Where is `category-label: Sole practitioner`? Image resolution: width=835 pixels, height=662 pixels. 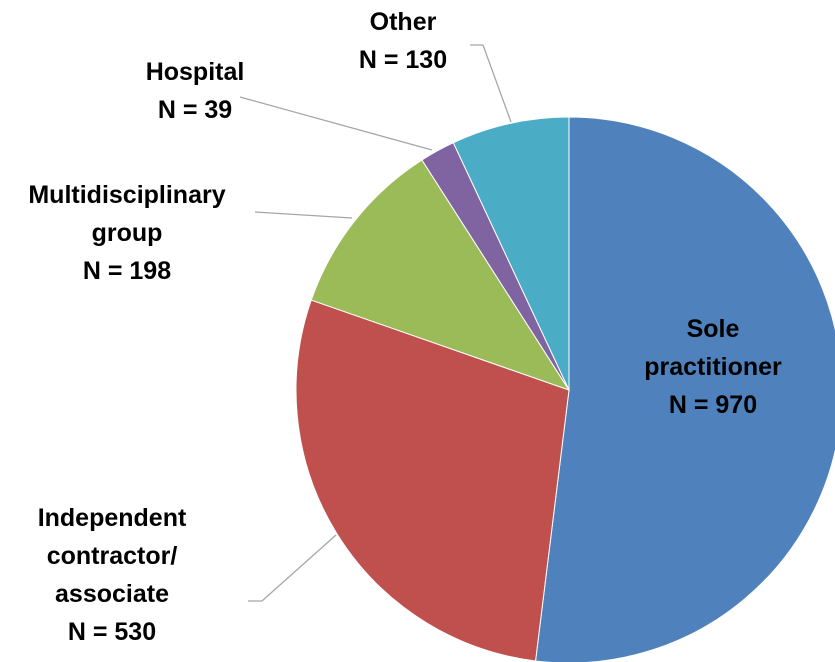
category-label: Sole practitioner is located at coordinates (713, 348).